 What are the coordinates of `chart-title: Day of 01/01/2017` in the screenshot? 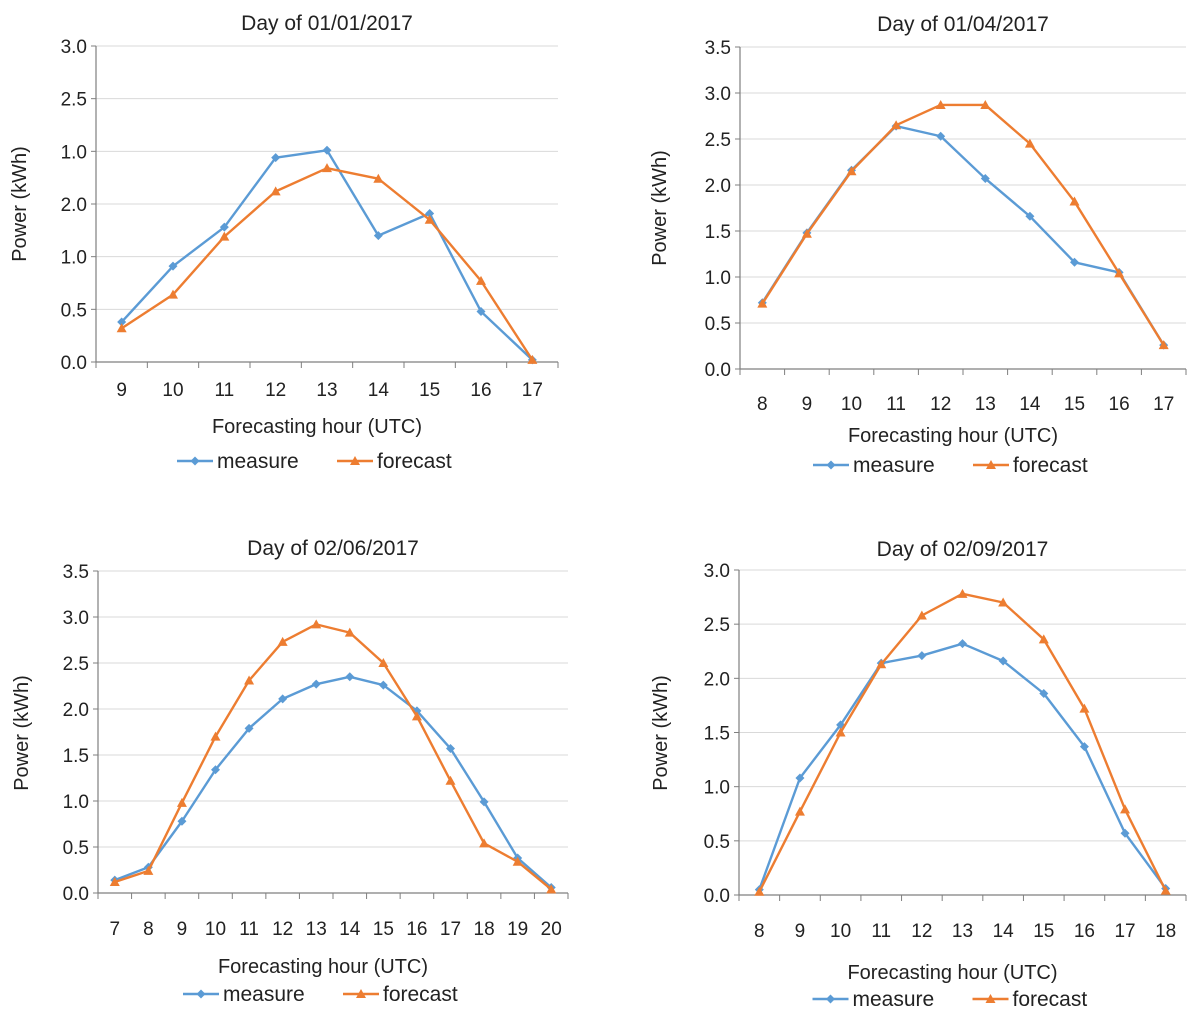 It's located at (327, 23).